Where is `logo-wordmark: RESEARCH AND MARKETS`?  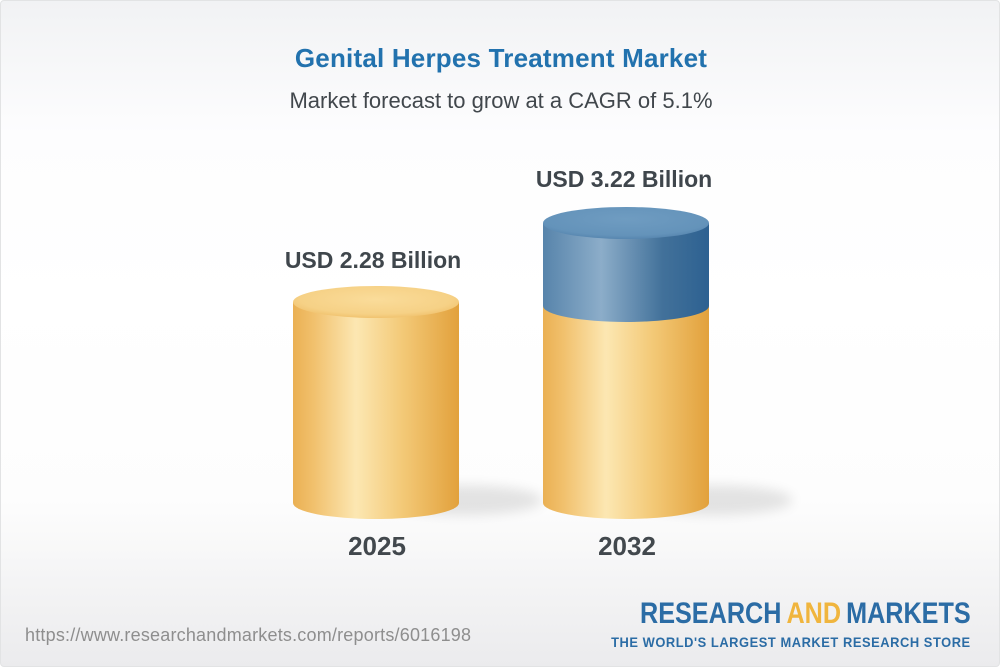 logo-wordmark: RESEARCH AND MARKETS is located at coordinates (805, 614).